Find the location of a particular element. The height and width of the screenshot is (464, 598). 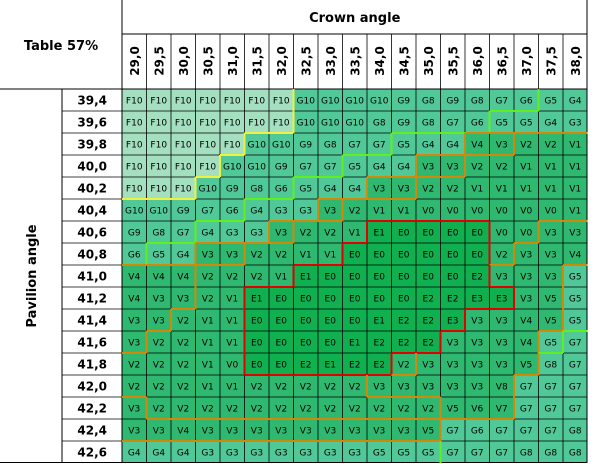

y-tick-label: 41,0 is located at coordinates (92, 277).